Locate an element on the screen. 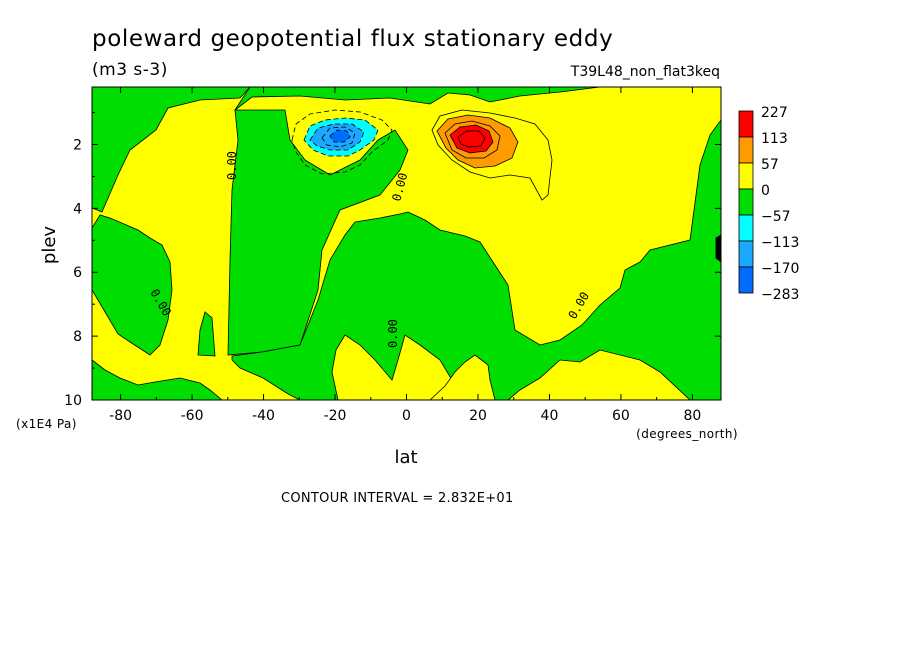 This screenshot has width=904, height=654. region-bottom-left is located at coordinates (157, 379).